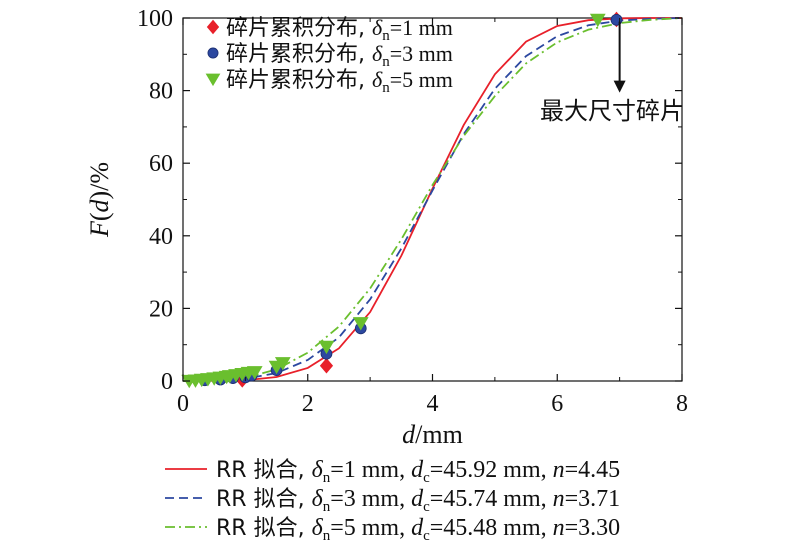 The width and height of the screenshot is (800, 552). I want to click on fit-label-d-value: =45.92 mm,, so click(491, 470).